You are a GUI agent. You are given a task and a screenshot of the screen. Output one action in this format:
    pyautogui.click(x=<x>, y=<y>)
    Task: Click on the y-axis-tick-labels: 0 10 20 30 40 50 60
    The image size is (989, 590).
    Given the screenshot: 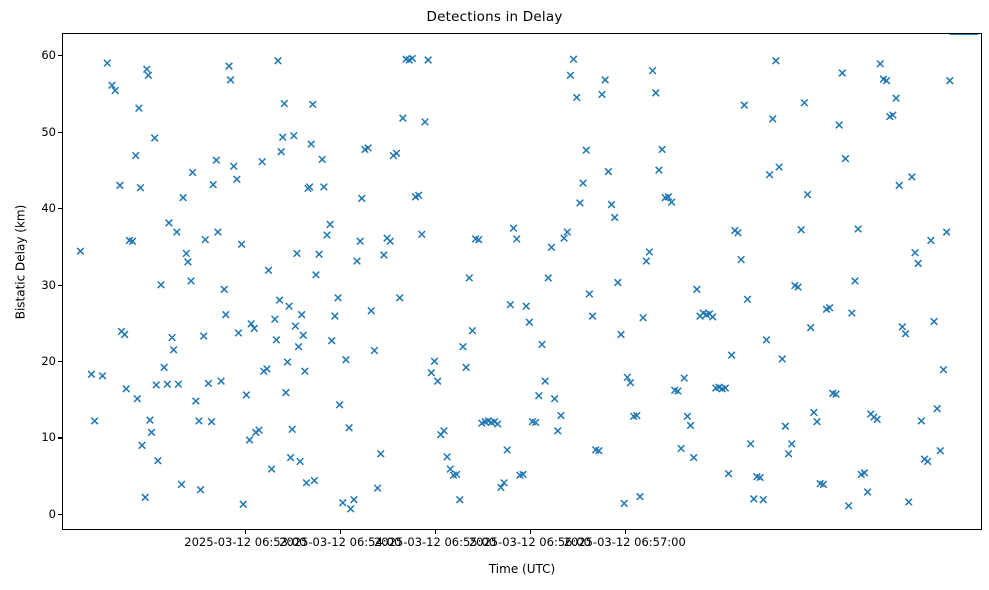 What is the action you would take?
    pyautogui.click(x=28, y=295)
    